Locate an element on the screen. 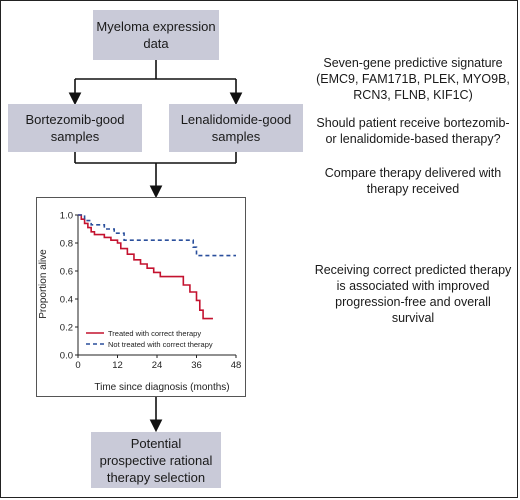 Image resolution: width=520 pixels, height=500 pixels. box-bortezomib-good: Bortezomib-good samples is located at coordinates (75, 128).